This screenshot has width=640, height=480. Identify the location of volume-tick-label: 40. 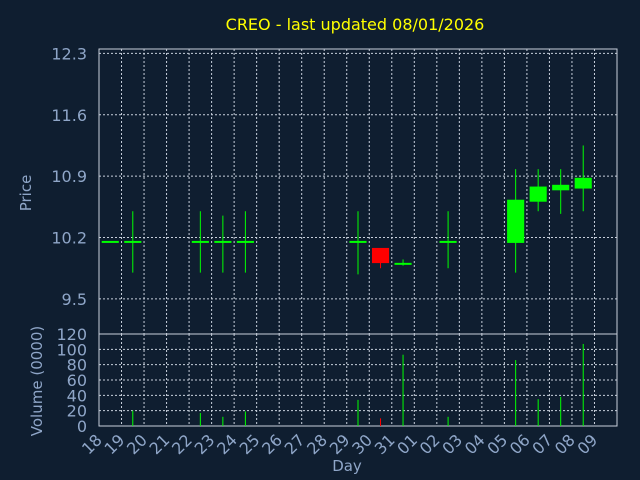
(77, 395).